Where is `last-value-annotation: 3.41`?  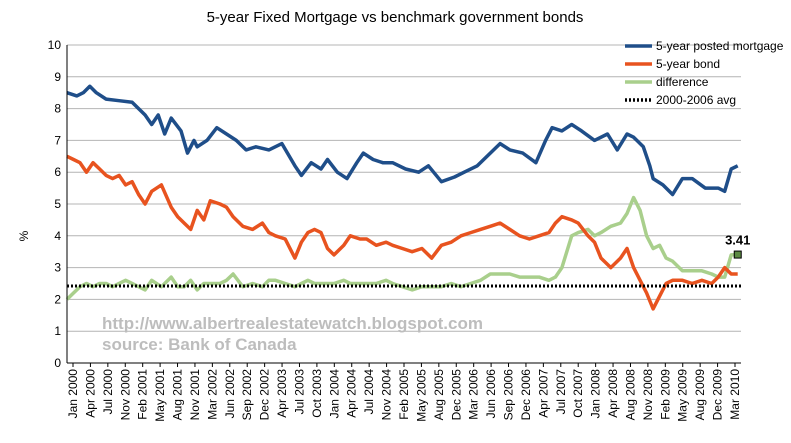
last-value-annotation: 3.41 is located at coordinates (737, 246).